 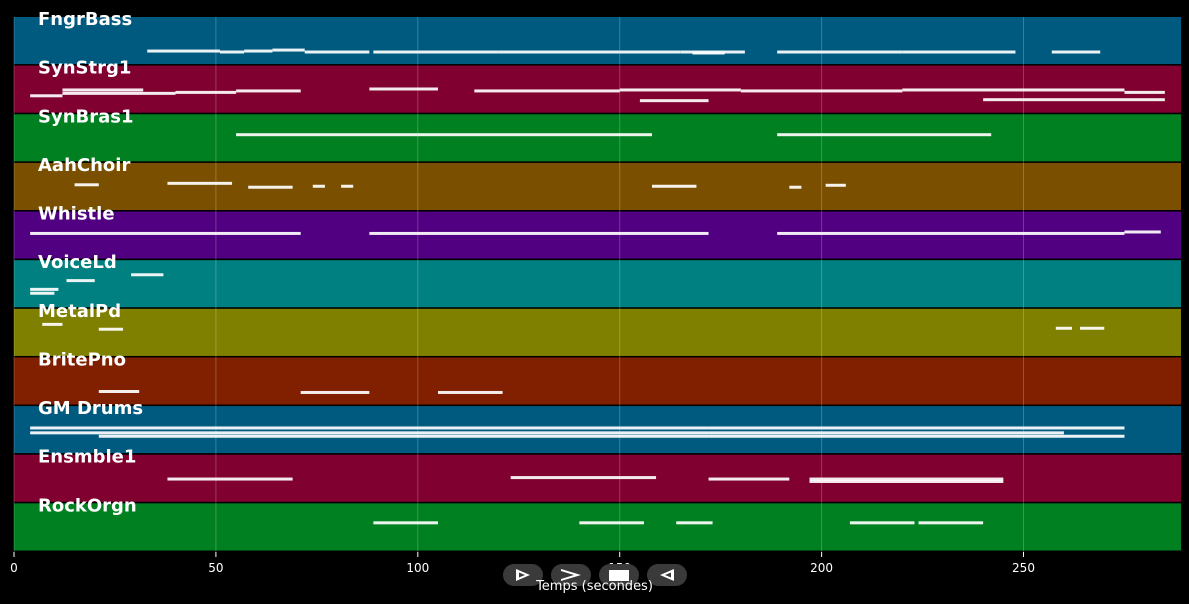 What do you see at coordinates (79, 311) in the screenshot?
I see `track-label: MetalPd` at bounding box center [79, 311].